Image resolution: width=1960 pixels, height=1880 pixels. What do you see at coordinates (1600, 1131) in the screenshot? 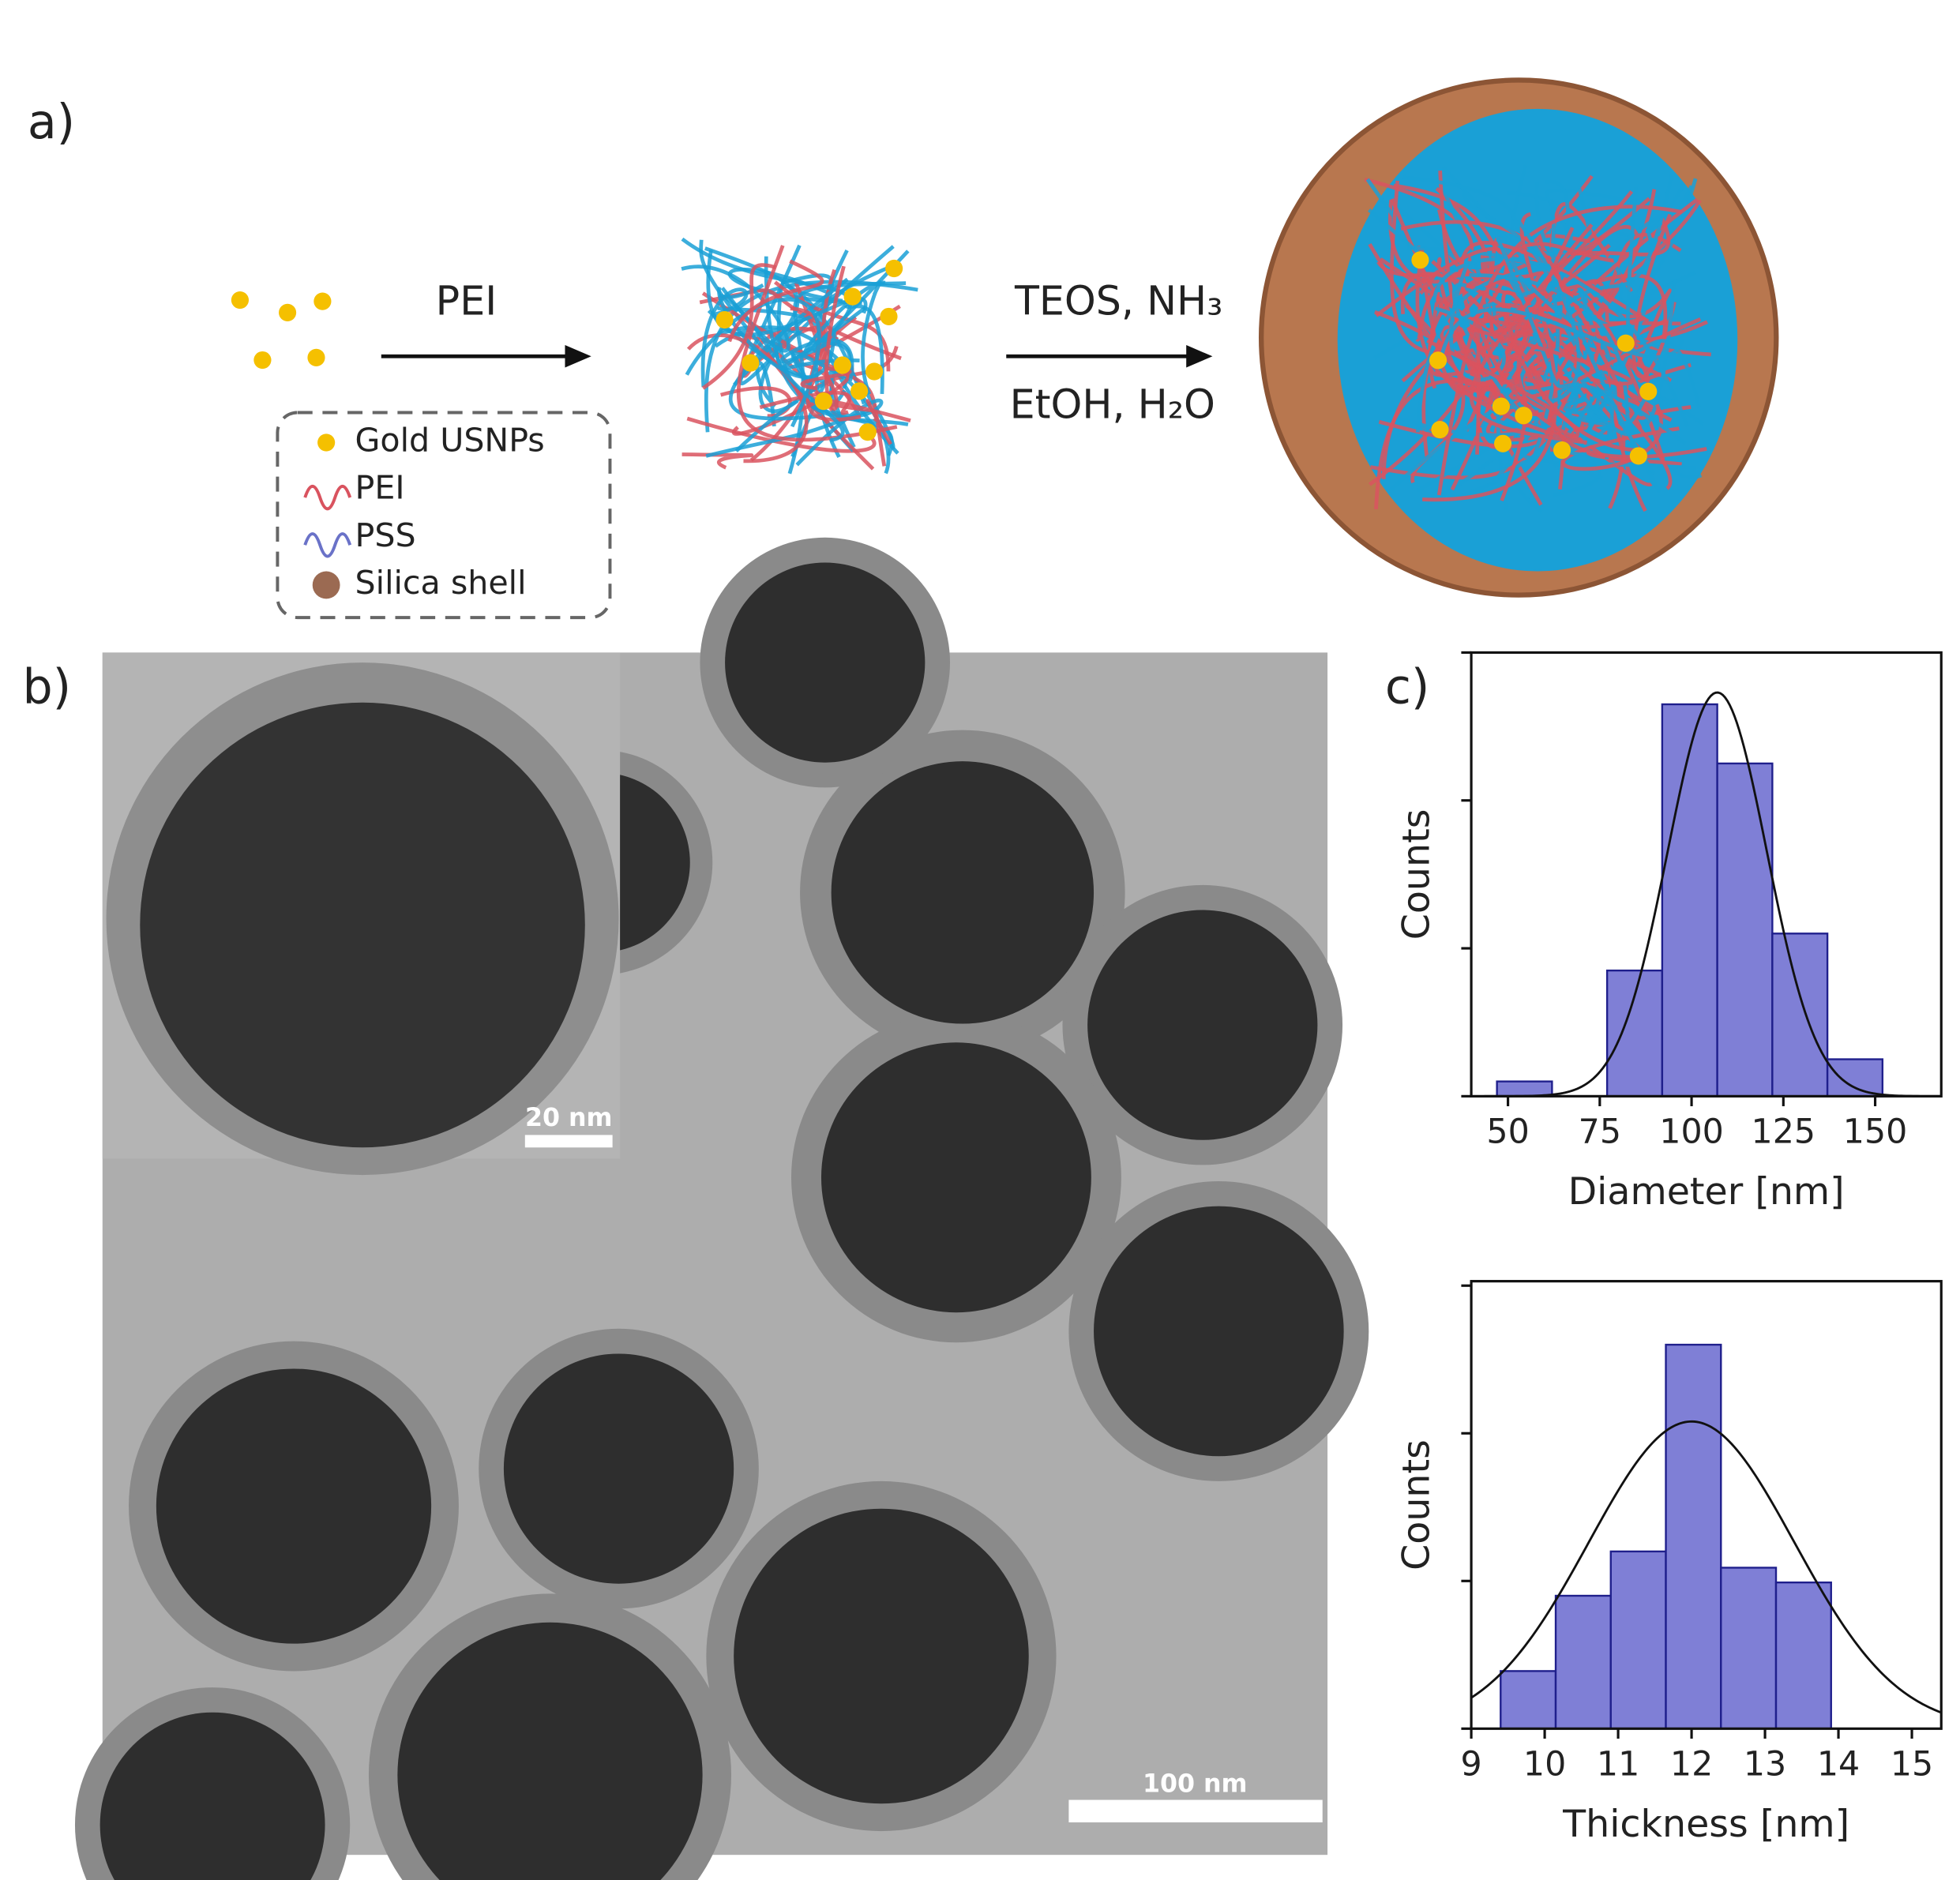
I see `x-tick-label: 75` at bounding box center [1600, 1131].